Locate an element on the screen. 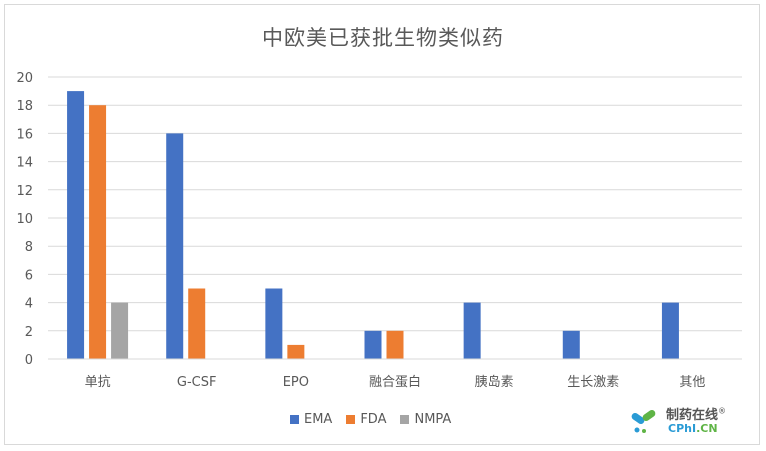 This screenshot has width=766, height=451. legend: EMA FDA NMPA is located at coordinates (370, 419).